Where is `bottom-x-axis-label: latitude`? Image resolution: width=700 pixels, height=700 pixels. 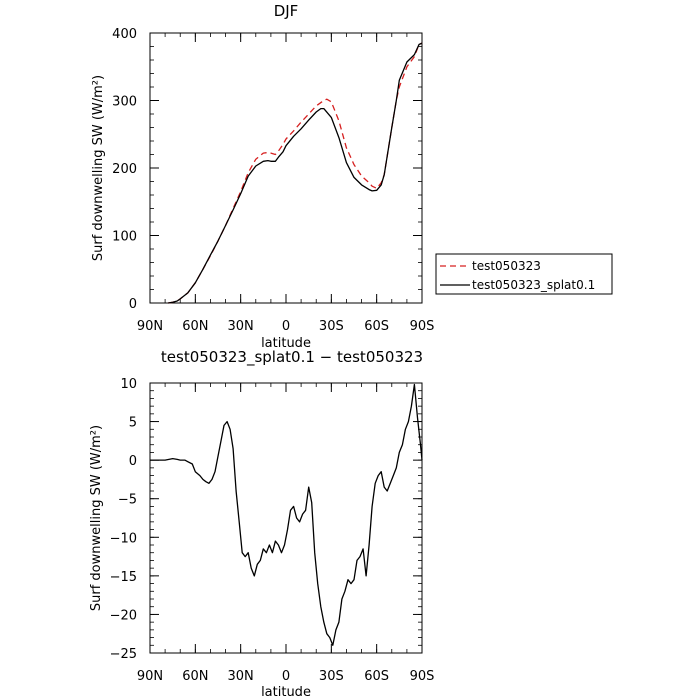
bottom-x-axis-label: latitude is located at coordinates (286, 692).